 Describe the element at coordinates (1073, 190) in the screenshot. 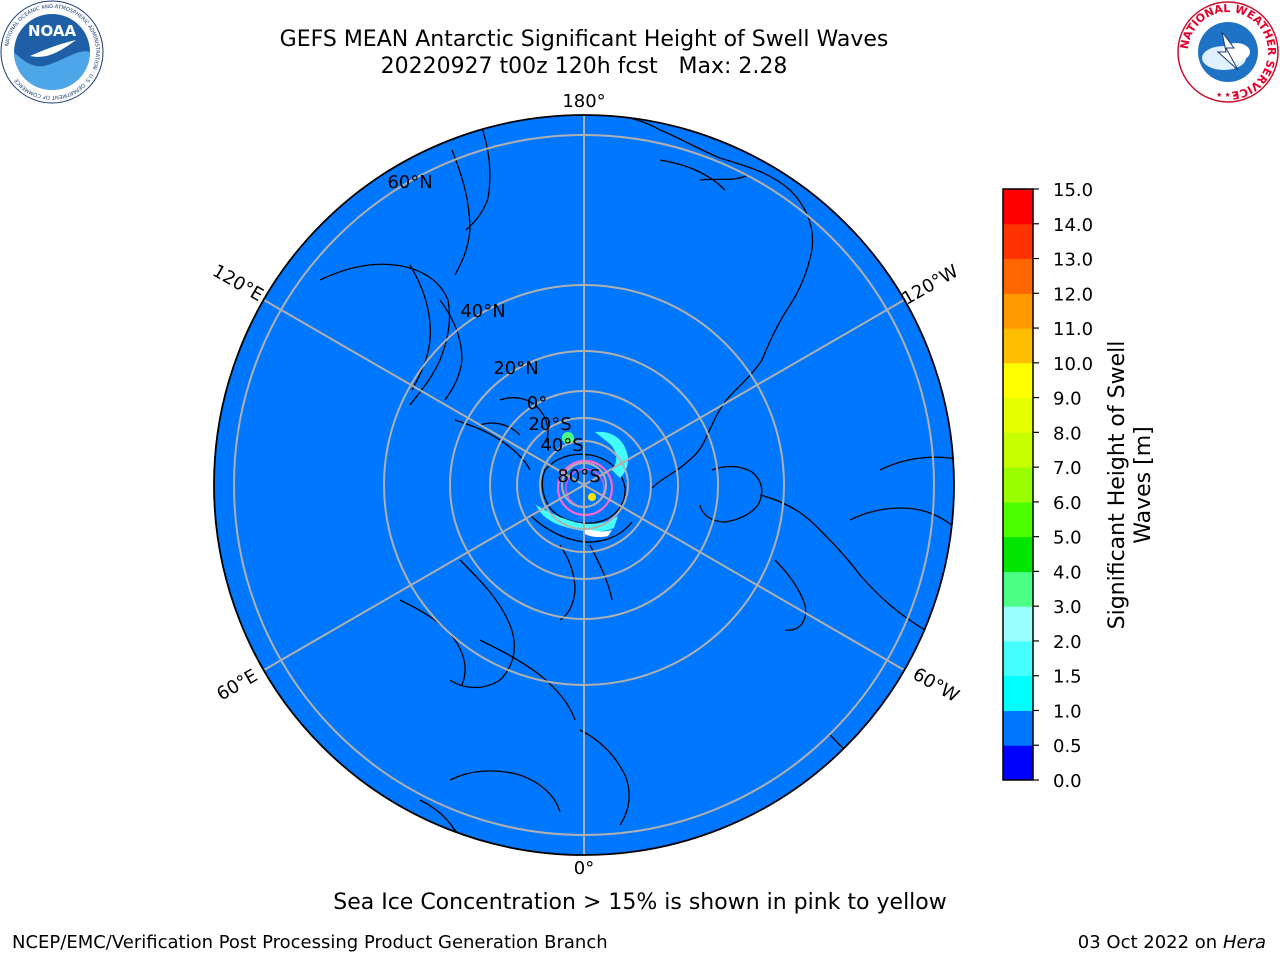

I see `colorbar-tick-label: 15.0` at that location.